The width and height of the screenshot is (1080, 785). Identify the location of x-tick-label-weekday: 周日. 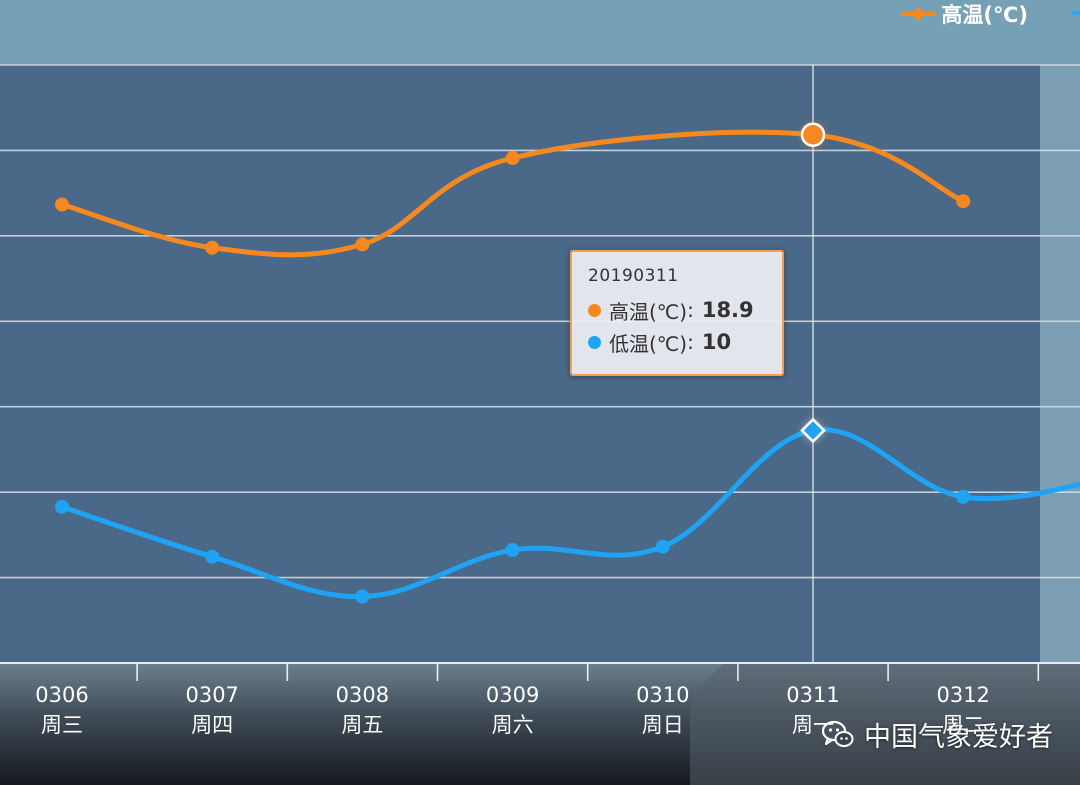
(663, 725).